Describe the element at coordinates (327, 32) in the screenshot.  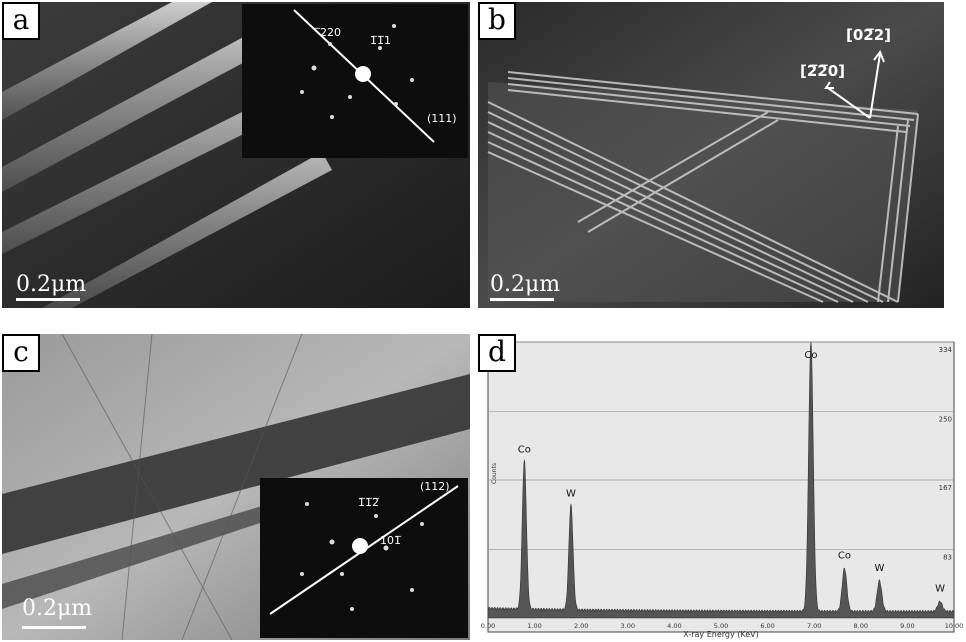
I see `inset-label-220: ̅220` at that location.